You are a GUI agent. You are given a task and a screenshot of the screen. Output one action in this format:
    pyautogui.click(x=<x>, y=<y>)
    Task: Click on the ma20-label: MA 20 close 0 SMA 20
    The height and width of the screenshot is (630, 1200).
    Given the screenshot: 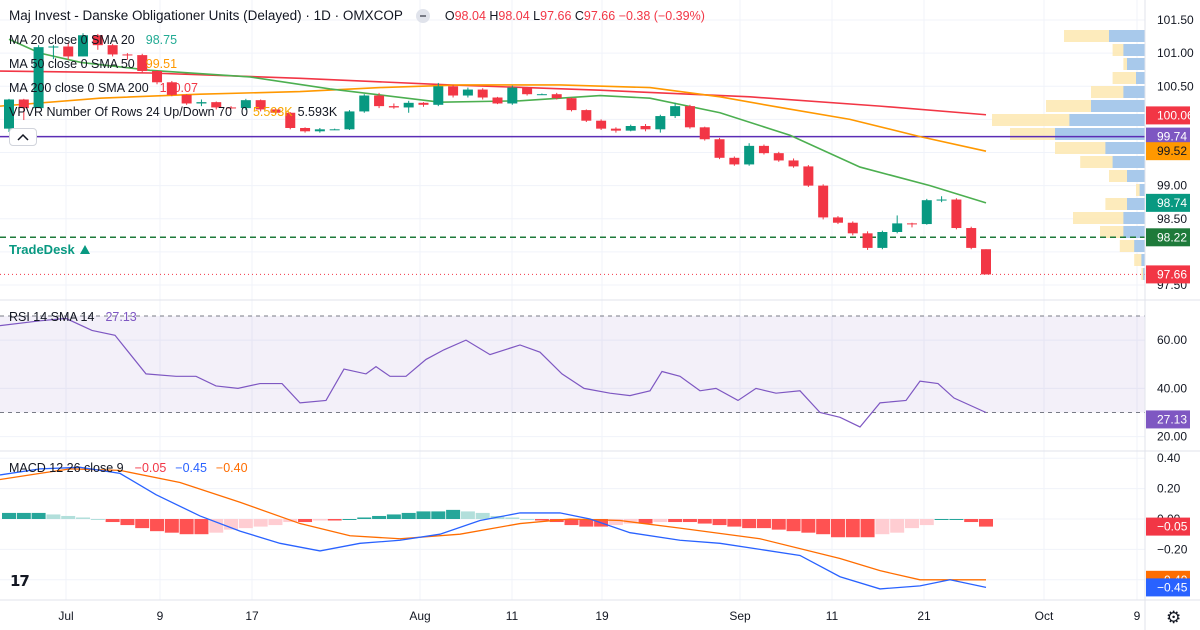 What is the action you would take?
    pyautogui.click(x=72, y=40)
    